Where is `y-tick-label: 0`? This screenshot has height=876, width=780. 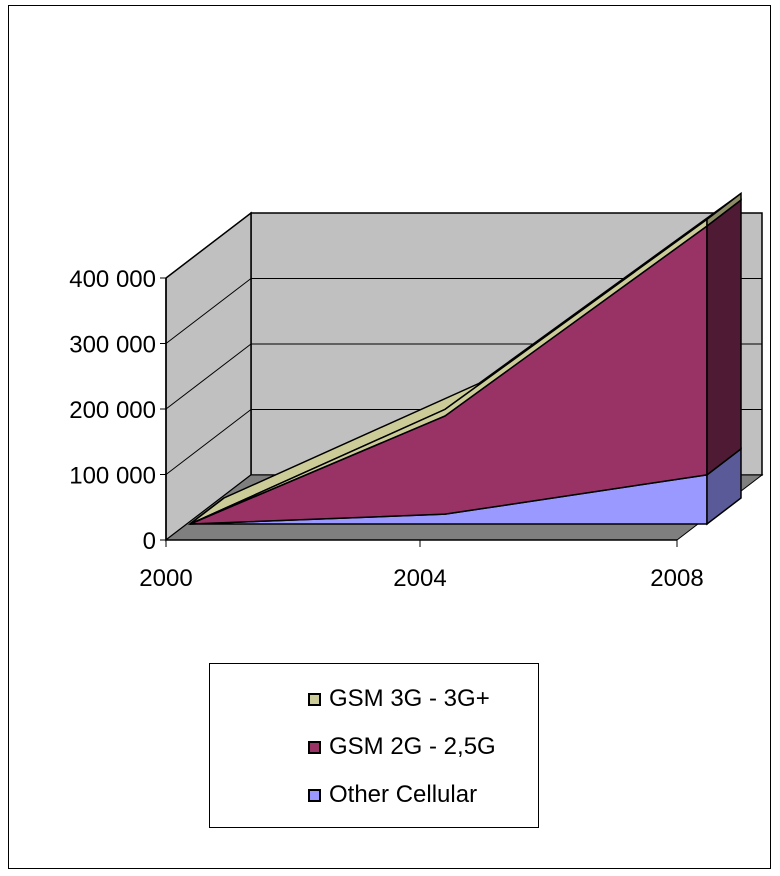 y-tick-label: 0 is located at coordinates (149, 541).